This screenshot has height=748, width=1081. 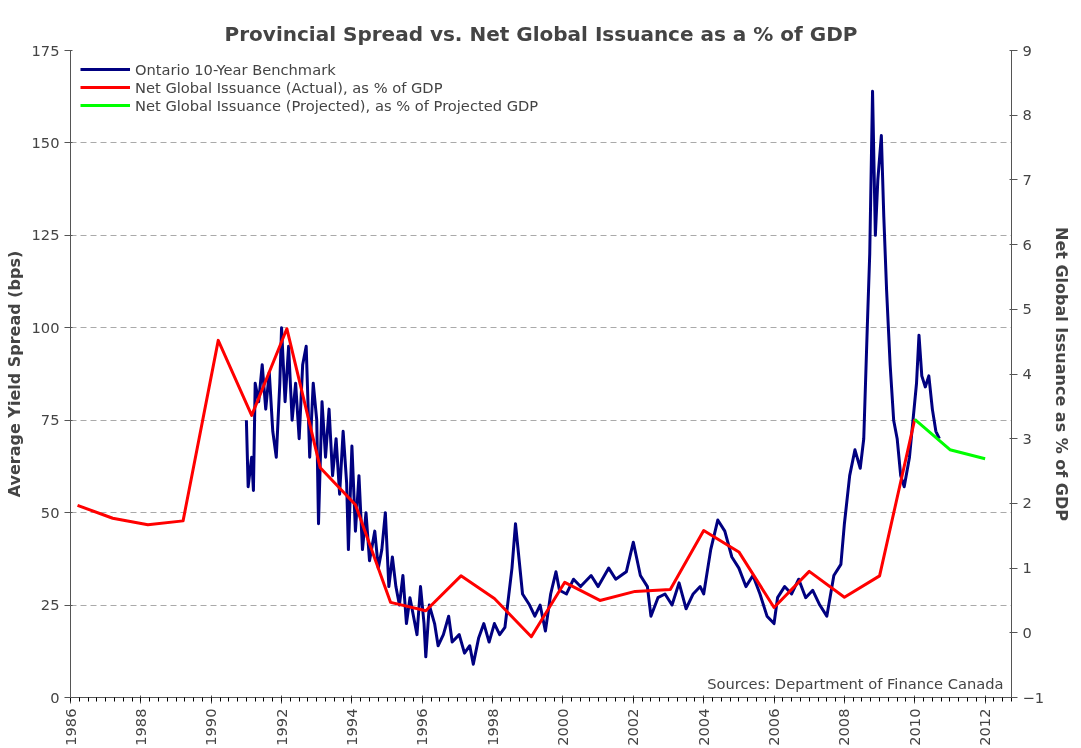 What do you see at coordinates (45, 50) in the screenshot?
I see `y-tick-label: 175` at bounding box center [45, 50].